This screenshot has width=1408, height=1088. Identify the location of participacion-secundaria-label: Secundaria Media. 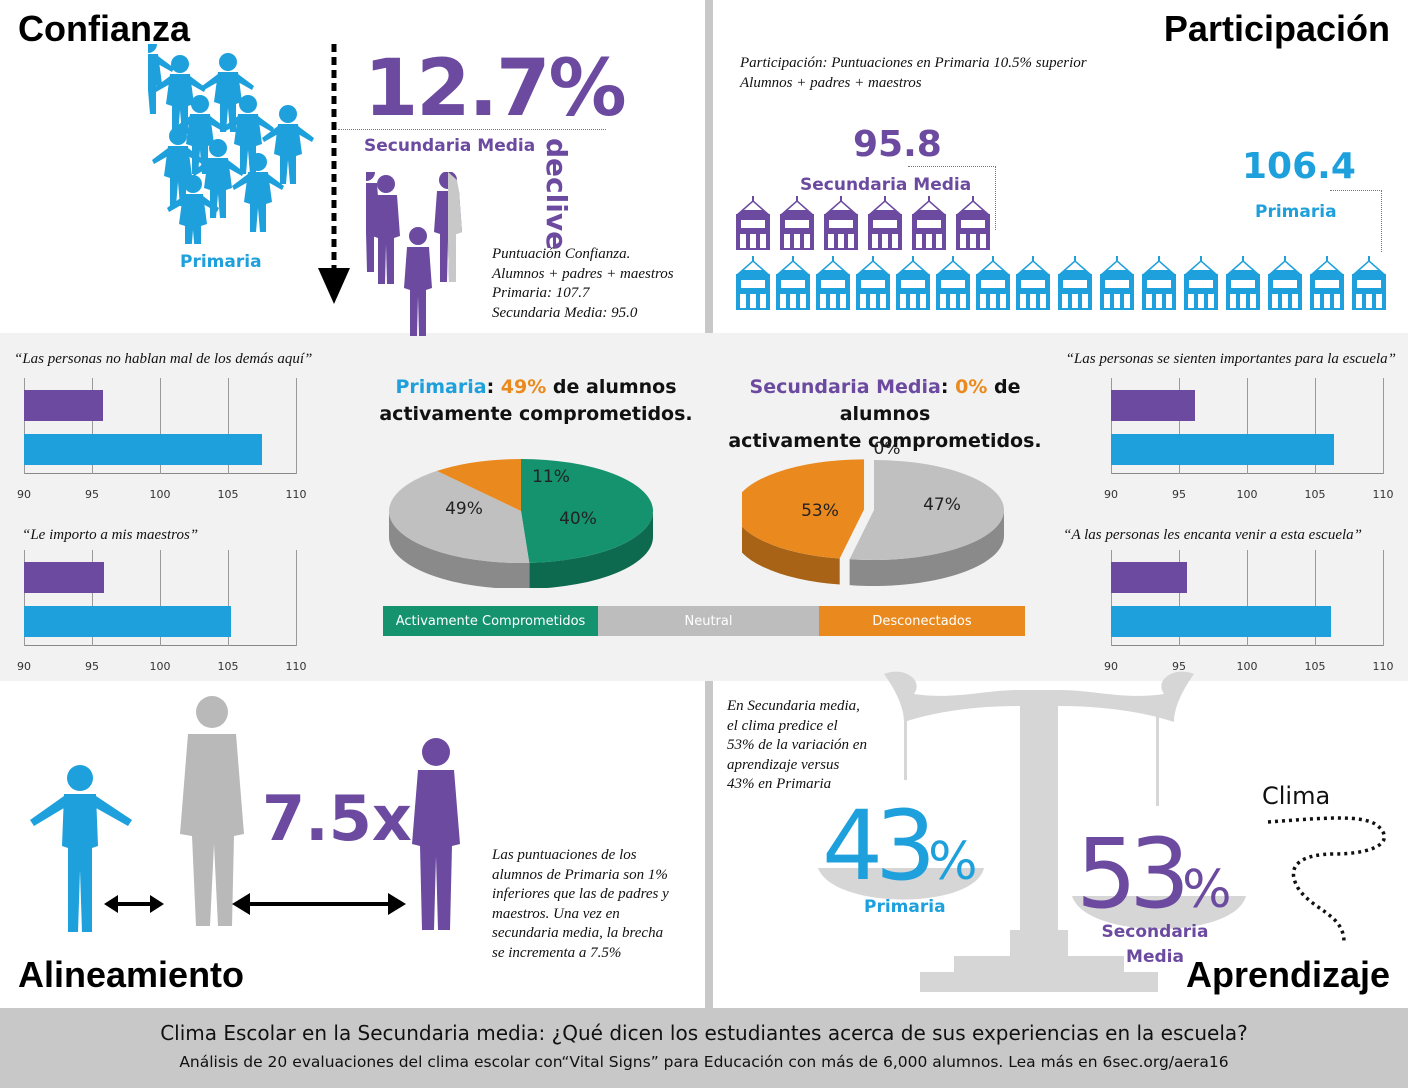
(886, 185).